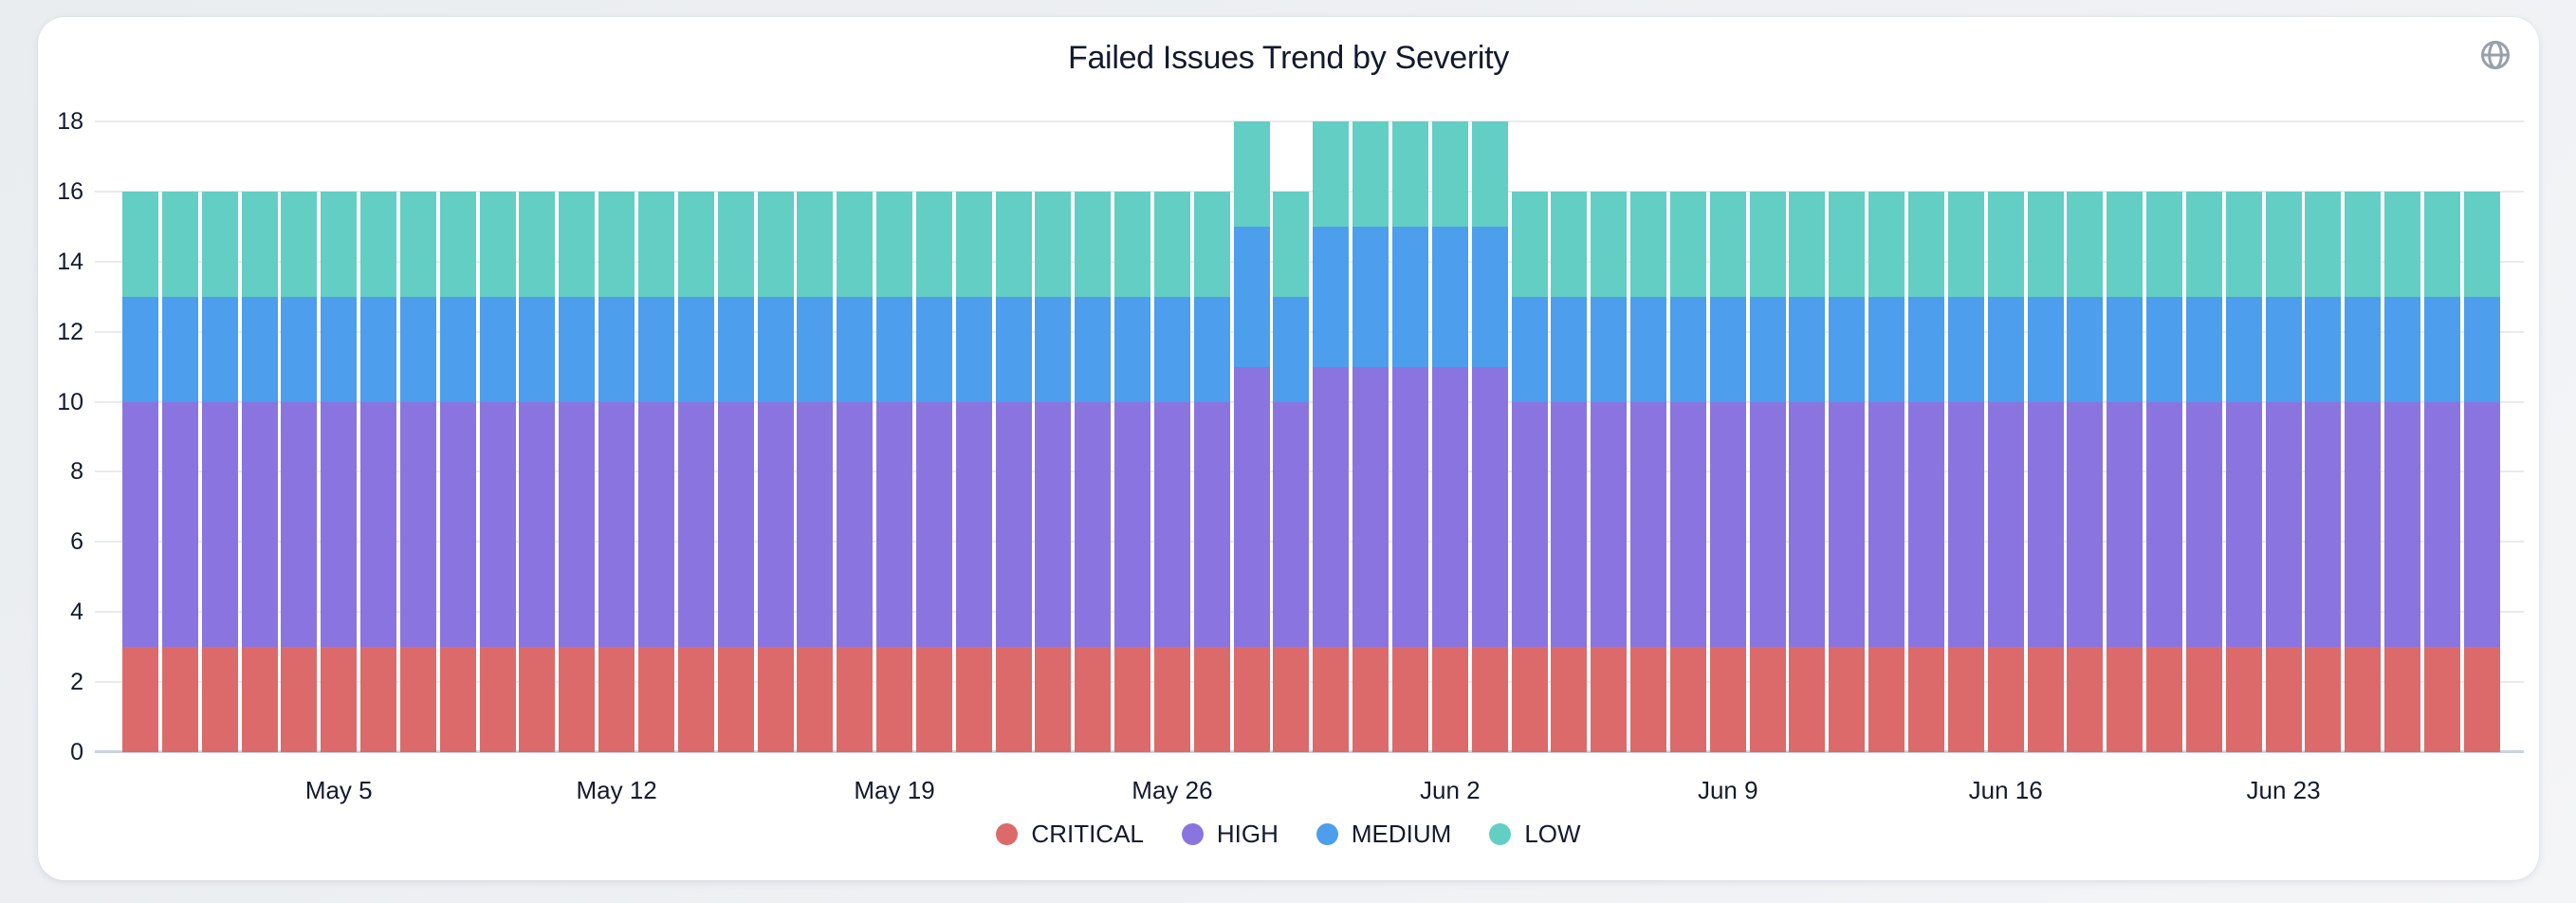 This screenshot has height=903, width=2576. What do you see at coordinates (894, 497) in the screenshot?
I see `bar-may-19: May 19` at bounding box center [894, 497].